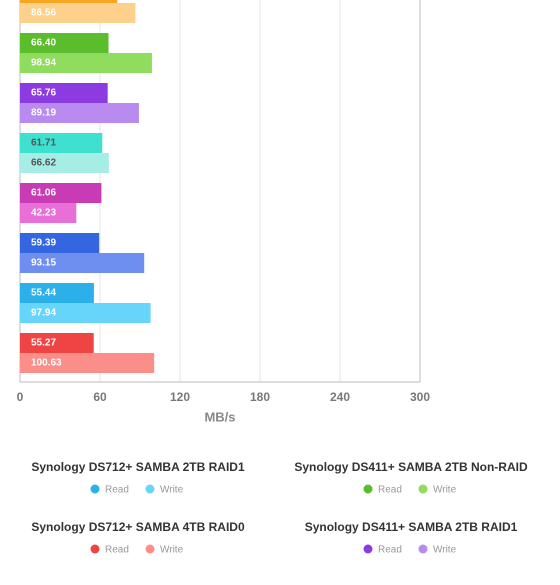  Describe the element at coordinates (43, 63) in the screenshot. I see `value-label: 98.94` at that location.